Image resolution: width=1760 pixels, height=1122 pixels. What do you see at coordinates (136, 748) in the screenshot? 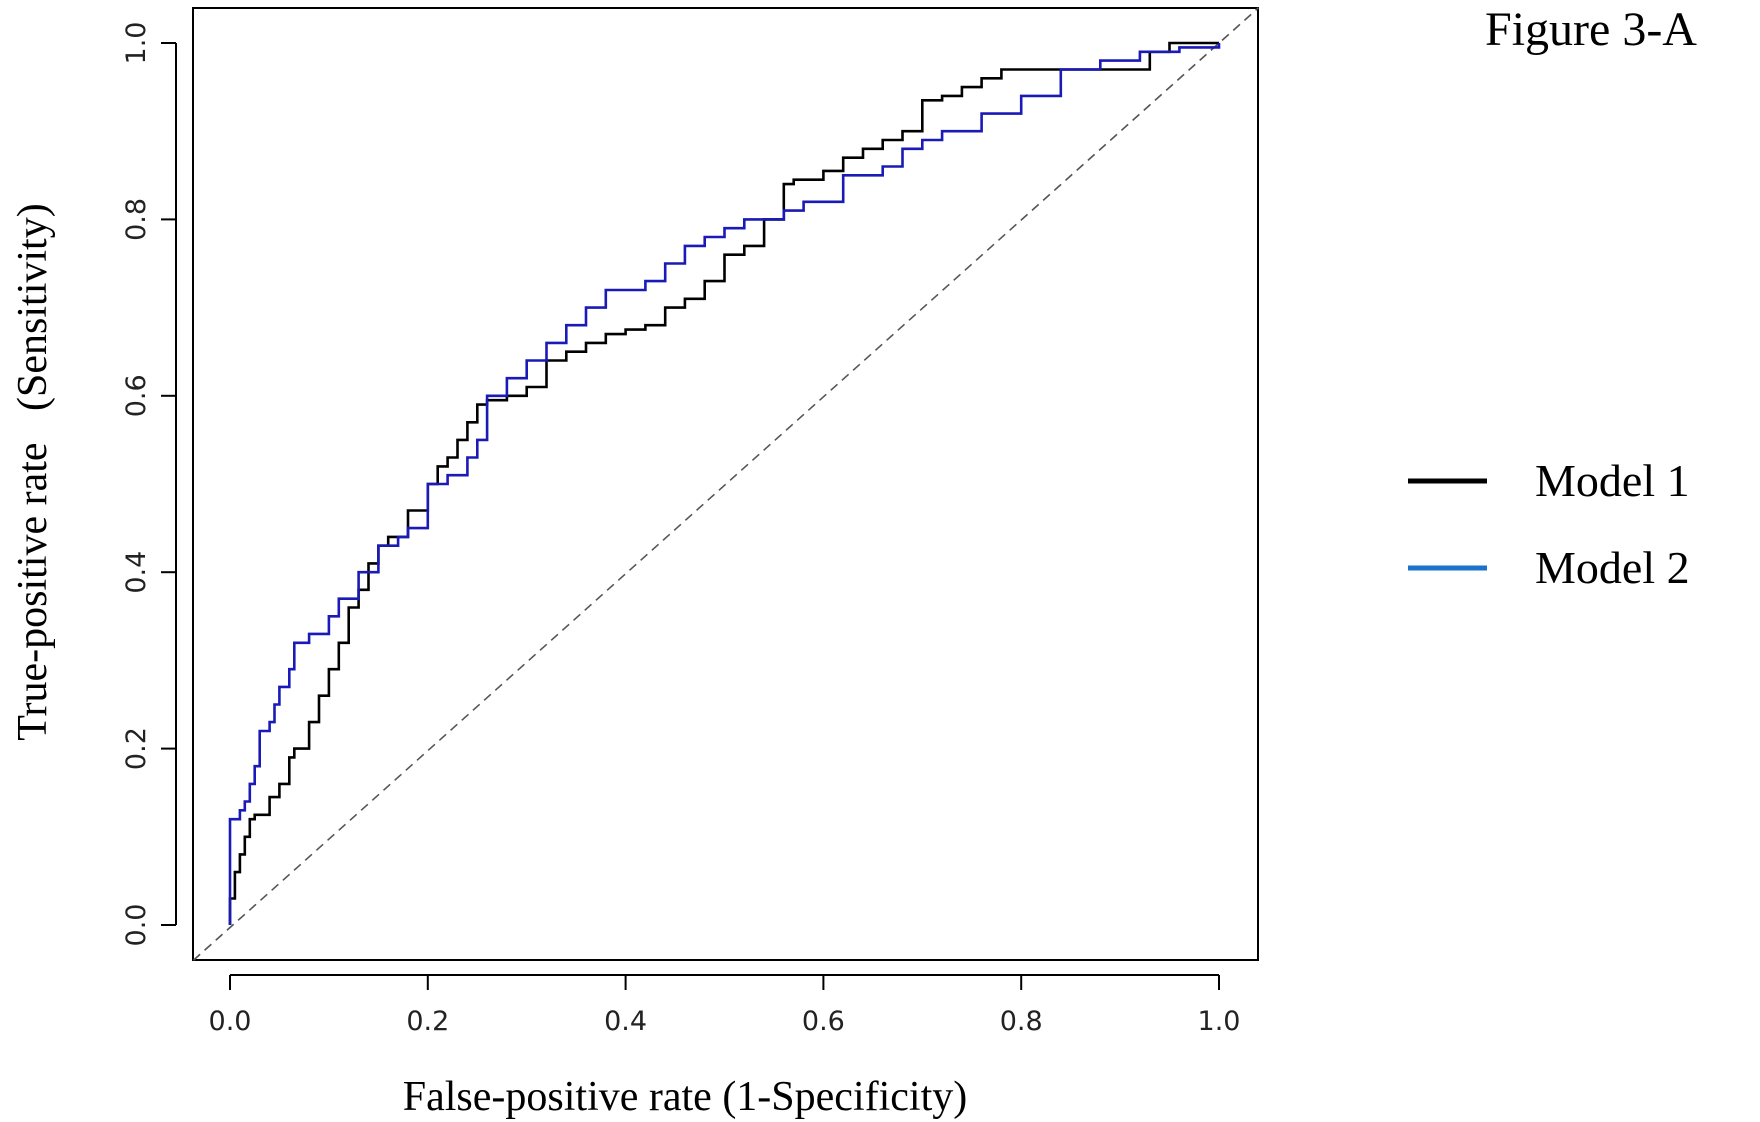
I see `y-tick-label: 0.2` at bounding box center [136, 748].